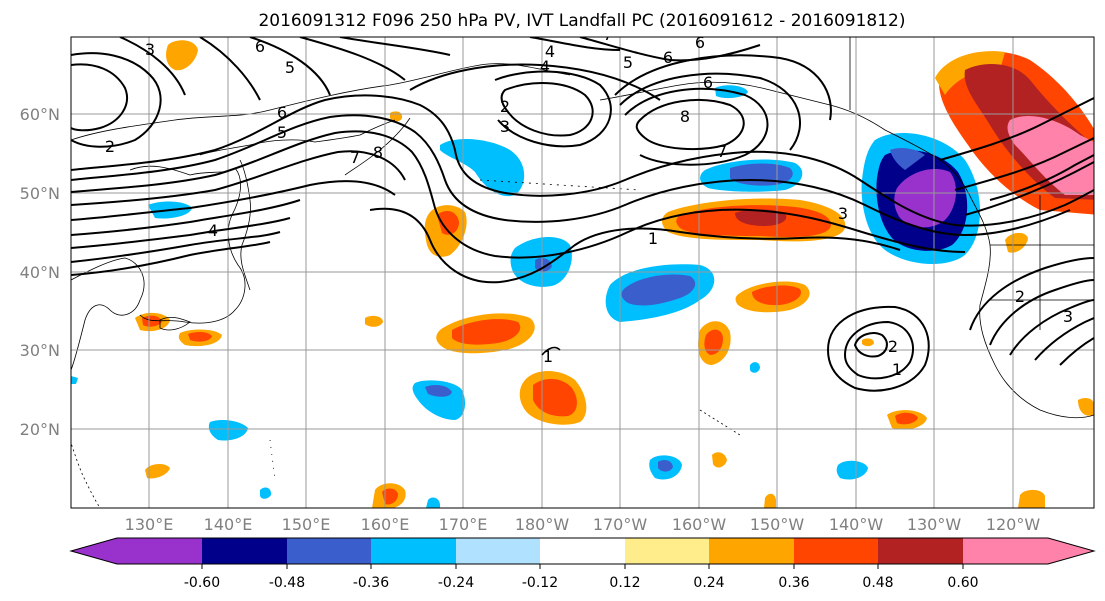  Describe the element at coordinates (482, 167) in the screenshot. I see `negative-anomaly-kamchatka` at that location.